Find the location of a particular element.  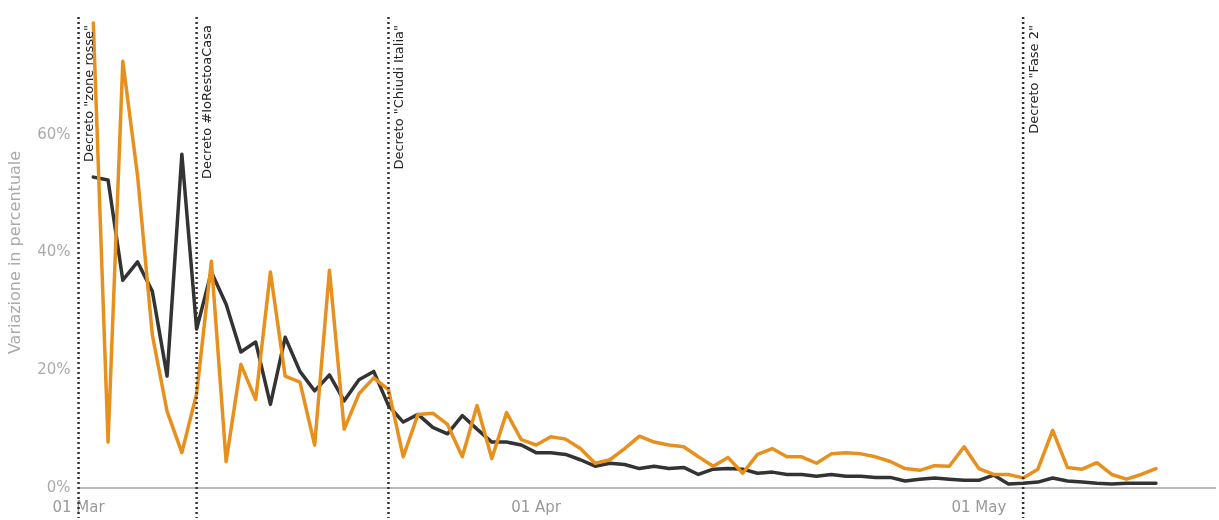

ref-line-label: Decreto "zone rosse" is located at coordinates (89, 94).